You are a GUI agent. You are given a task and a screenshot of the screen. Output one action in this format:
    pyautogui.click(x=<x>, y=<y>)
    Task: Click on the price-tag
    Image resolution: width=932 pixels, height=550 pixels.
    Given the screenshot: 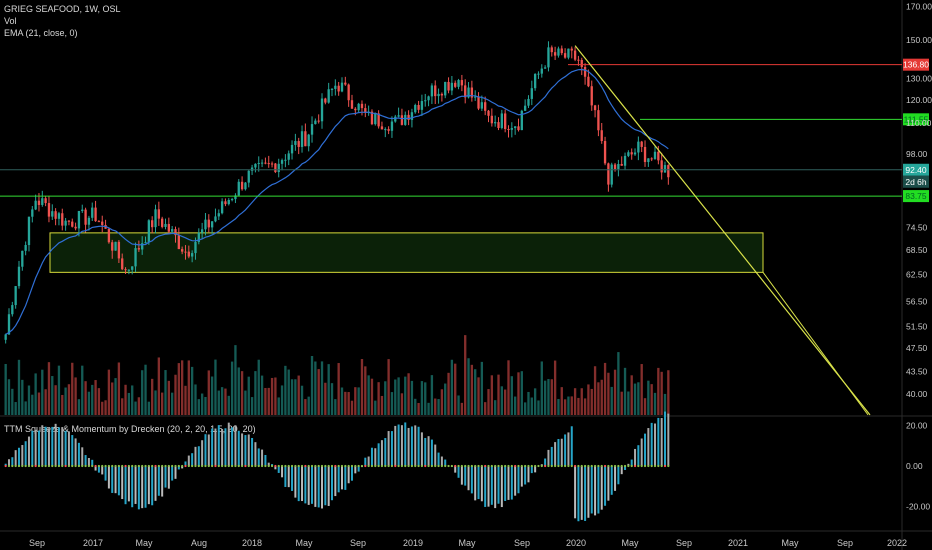 What is the action you would take?
    pyautogui.click(x=916, y=64)
    